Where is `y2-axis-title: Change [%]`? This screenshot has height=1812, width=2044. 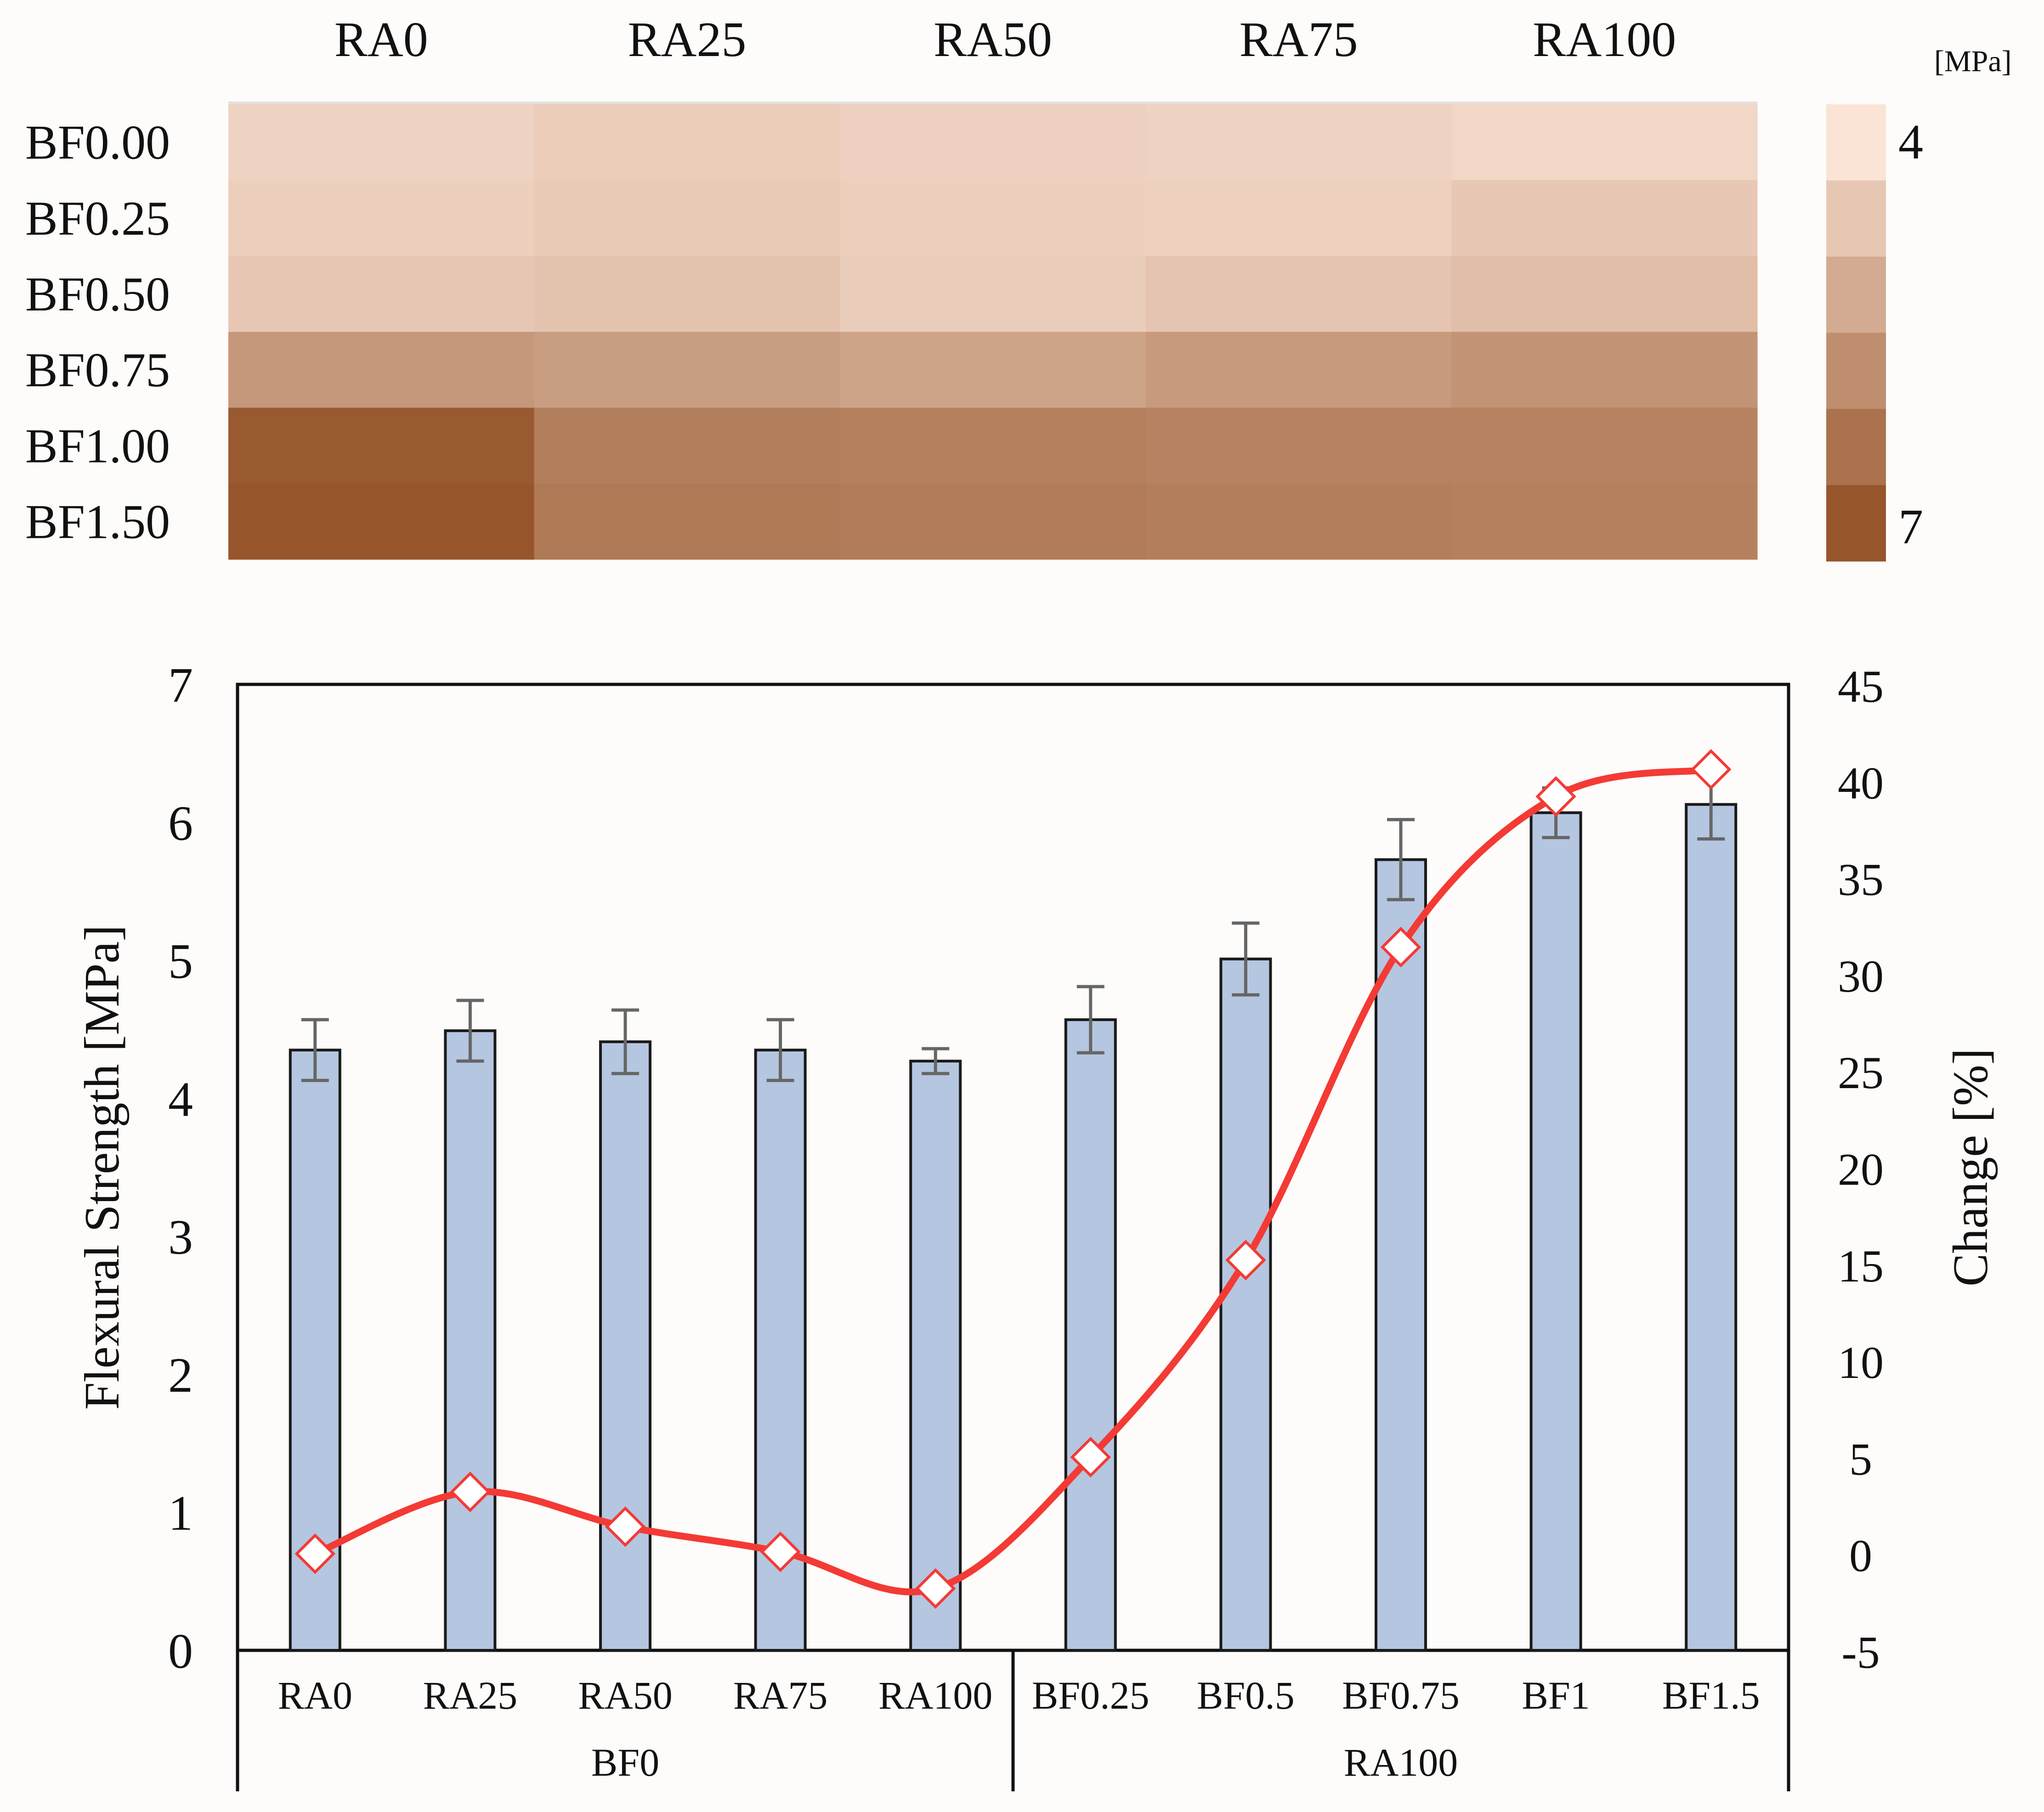 y2-axis-title: Change [%] is located at coordinates (1970, 1167).